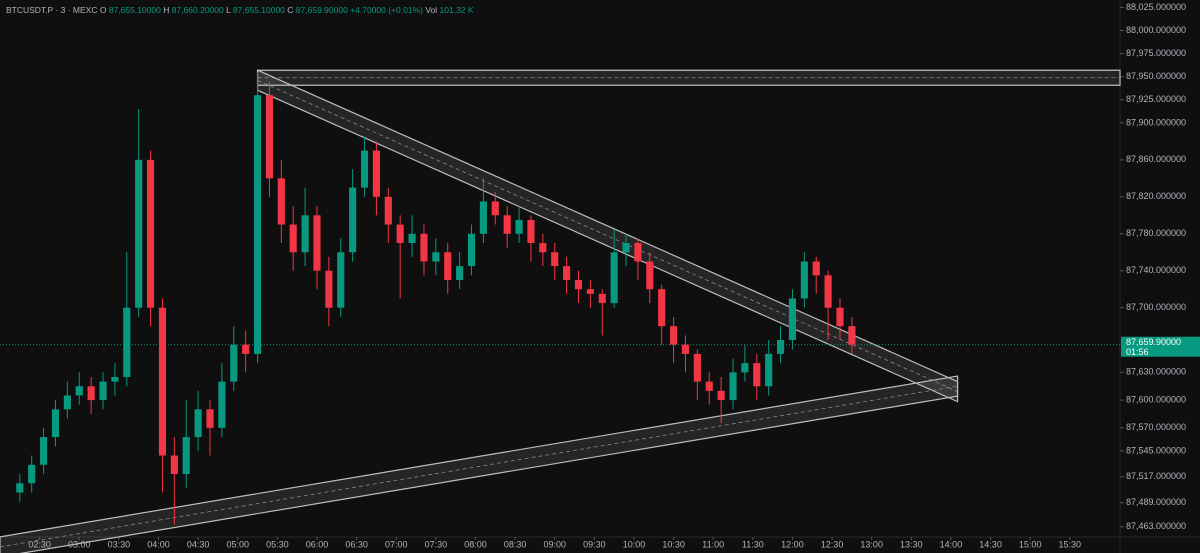 The height and width of the screenshot is (553, 1200). I want to click on y-tick-label: 87,820.000000, so click(1156, 196).